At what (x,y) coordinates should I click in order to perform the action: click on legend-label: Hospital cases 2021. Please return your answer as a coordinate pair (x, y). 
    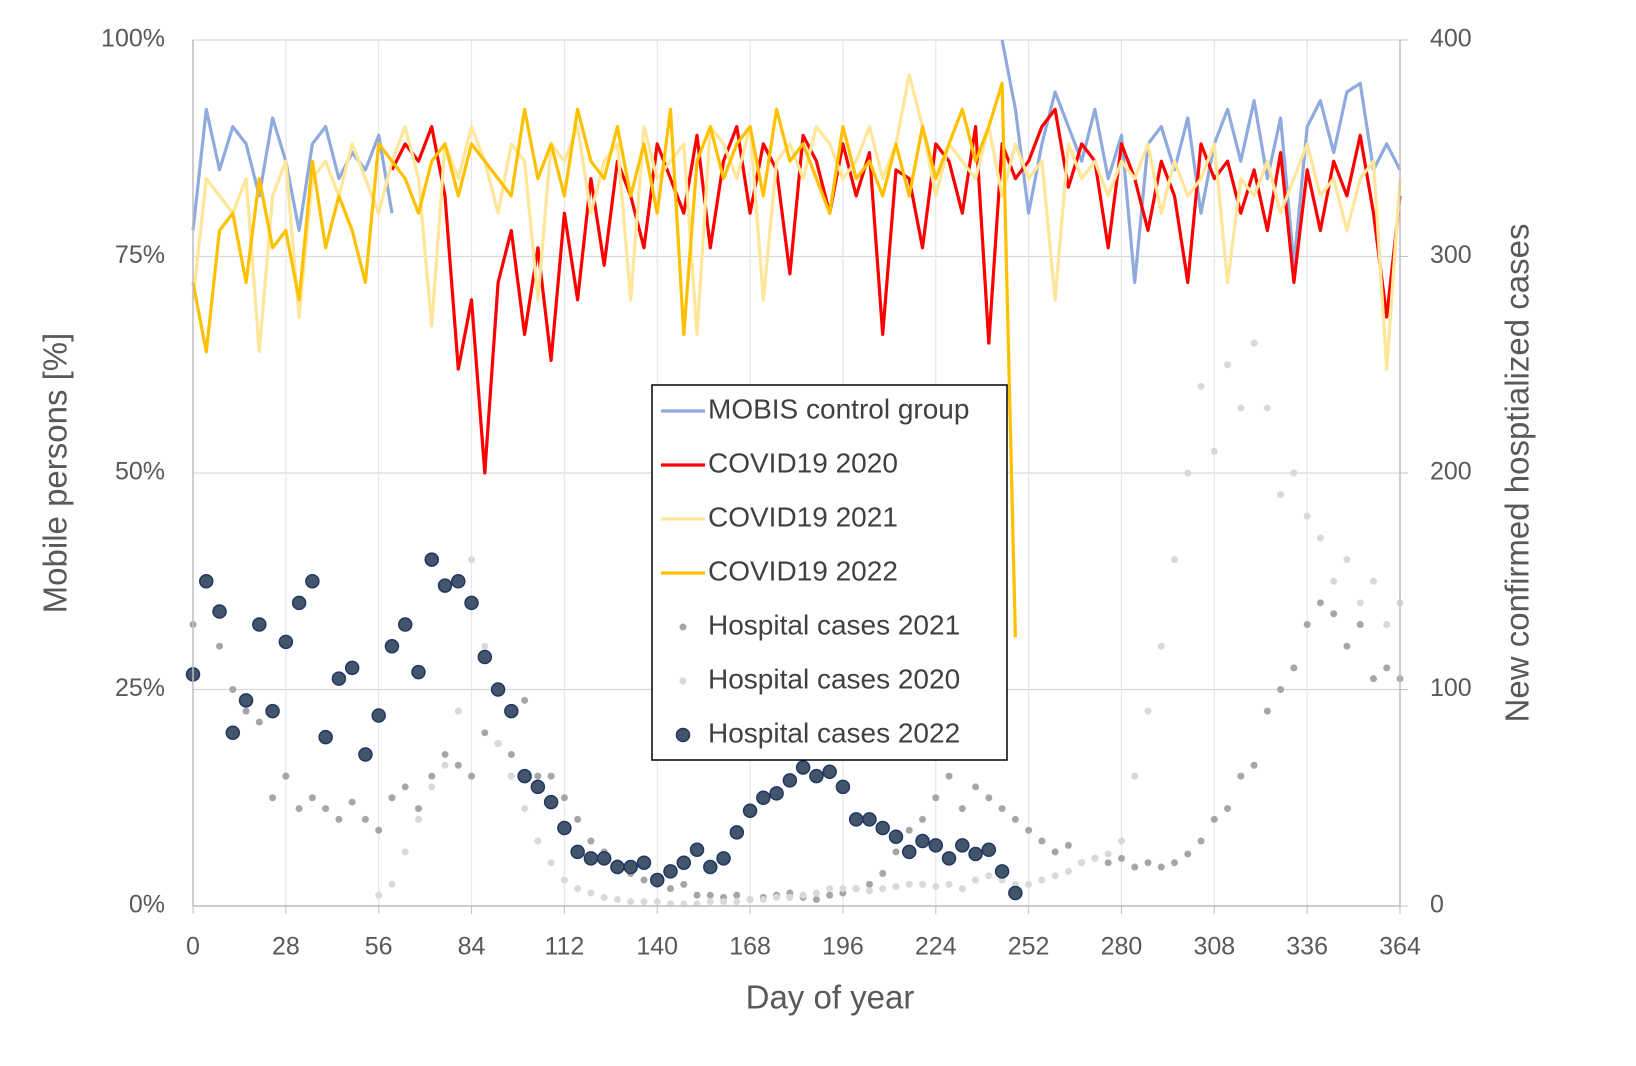
    Looking at the image, I should click on (834, 624).